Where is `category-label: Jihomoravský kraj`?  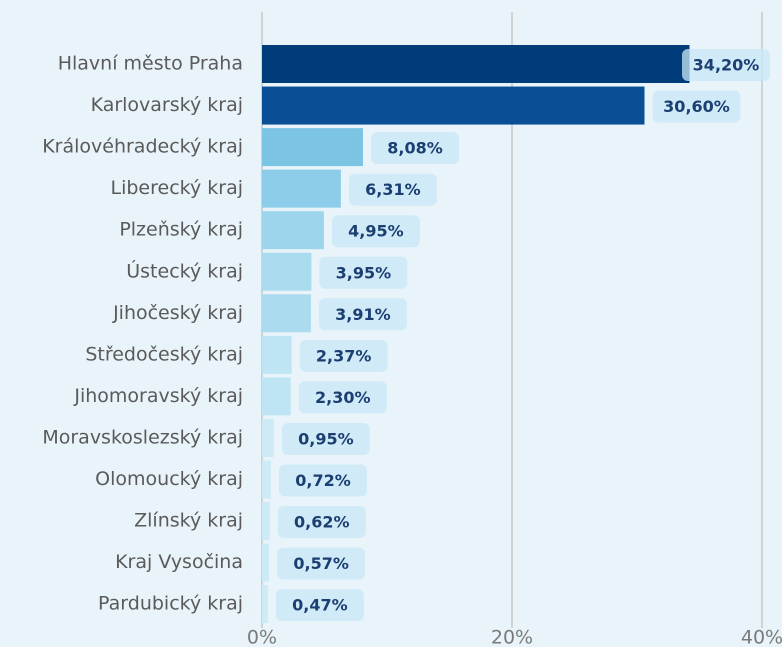
category-label: Jihomoravský kraj is located at coordinates (158, 396).